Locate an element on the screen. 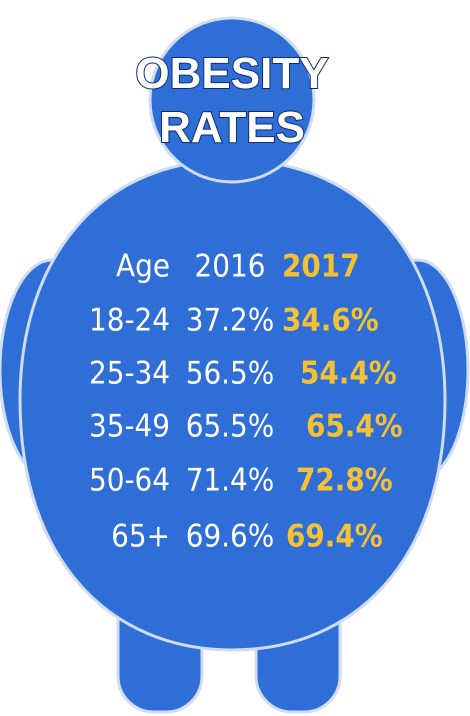 Image resolution: width=470 pixels, height=716 pixels. table-cell: 34.6% is located at coordinates (330, 321).